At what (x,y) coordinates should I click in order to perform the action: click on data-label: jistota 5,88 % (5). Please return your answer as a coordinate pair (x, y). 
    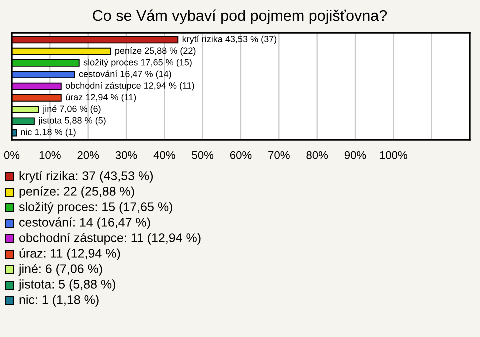
    Looking at the image, I should click on (72, 121).